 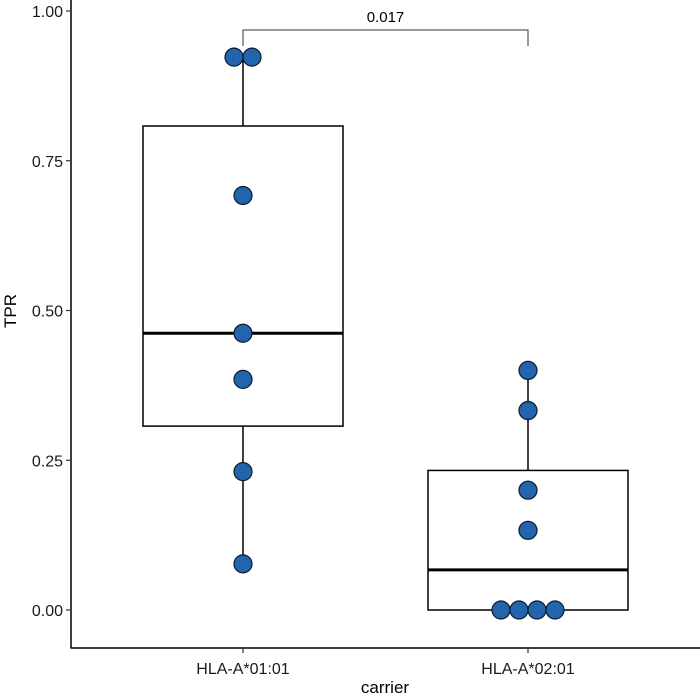 I want to click on y-tick-label: 0.50, so click(x=47, y=312).